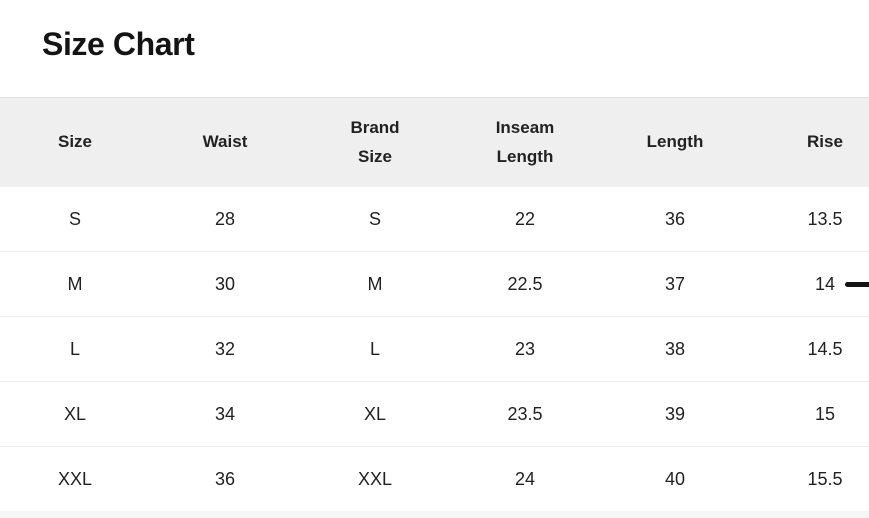  I want to click on cell-length: 38, so click(675, 349).